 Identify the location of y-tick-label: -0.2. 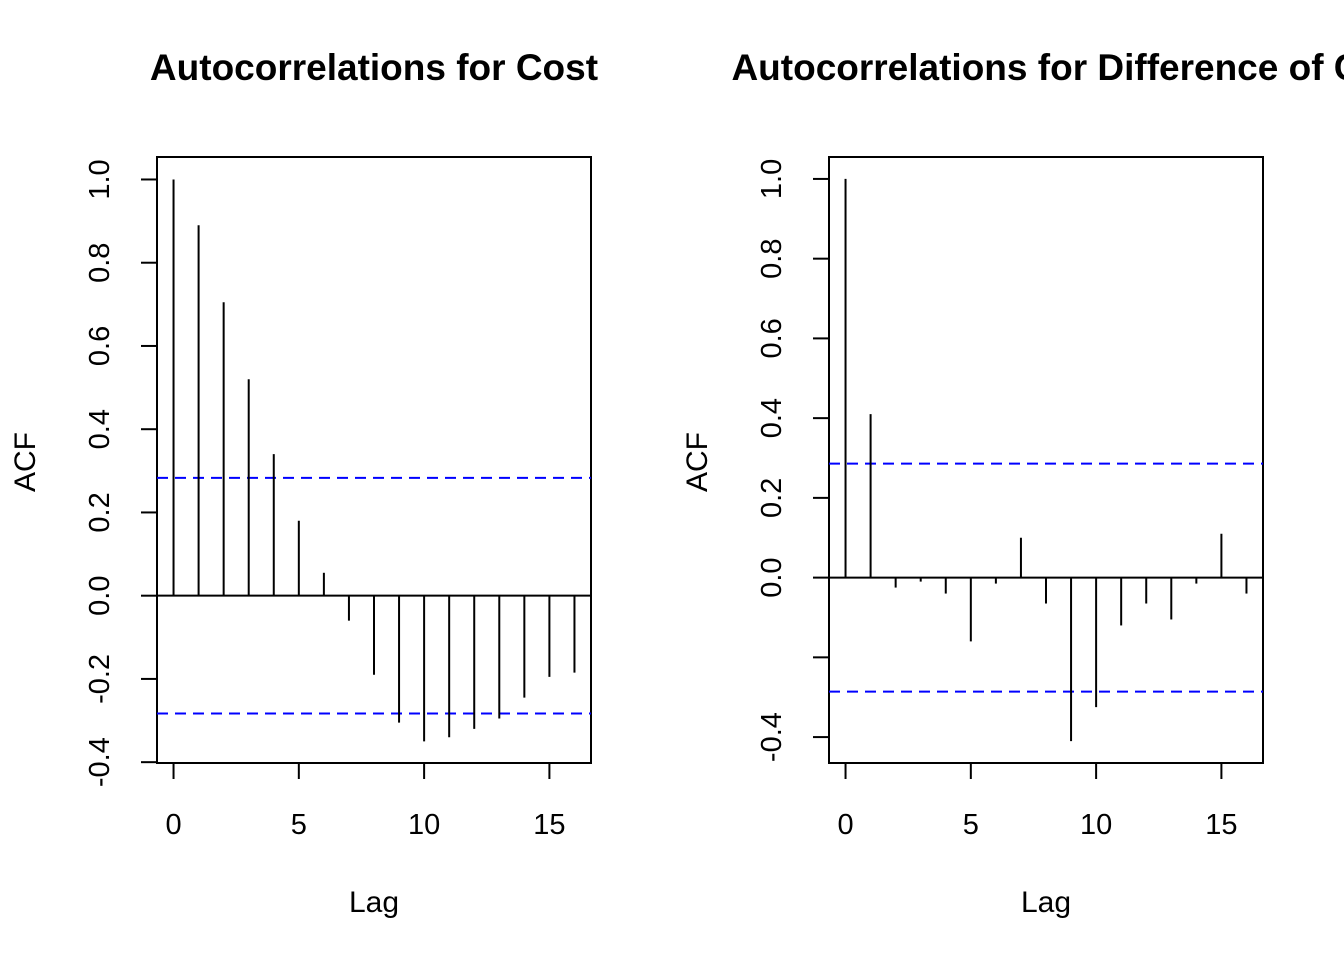
(100, 679).